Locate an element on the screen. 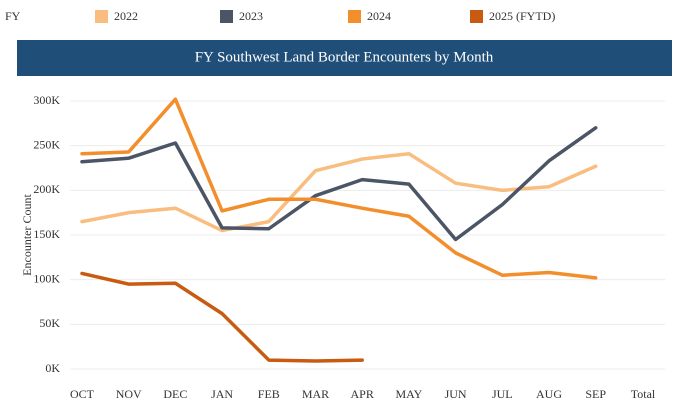  y-tick-label: 250K is located at coordinates (46, 144).